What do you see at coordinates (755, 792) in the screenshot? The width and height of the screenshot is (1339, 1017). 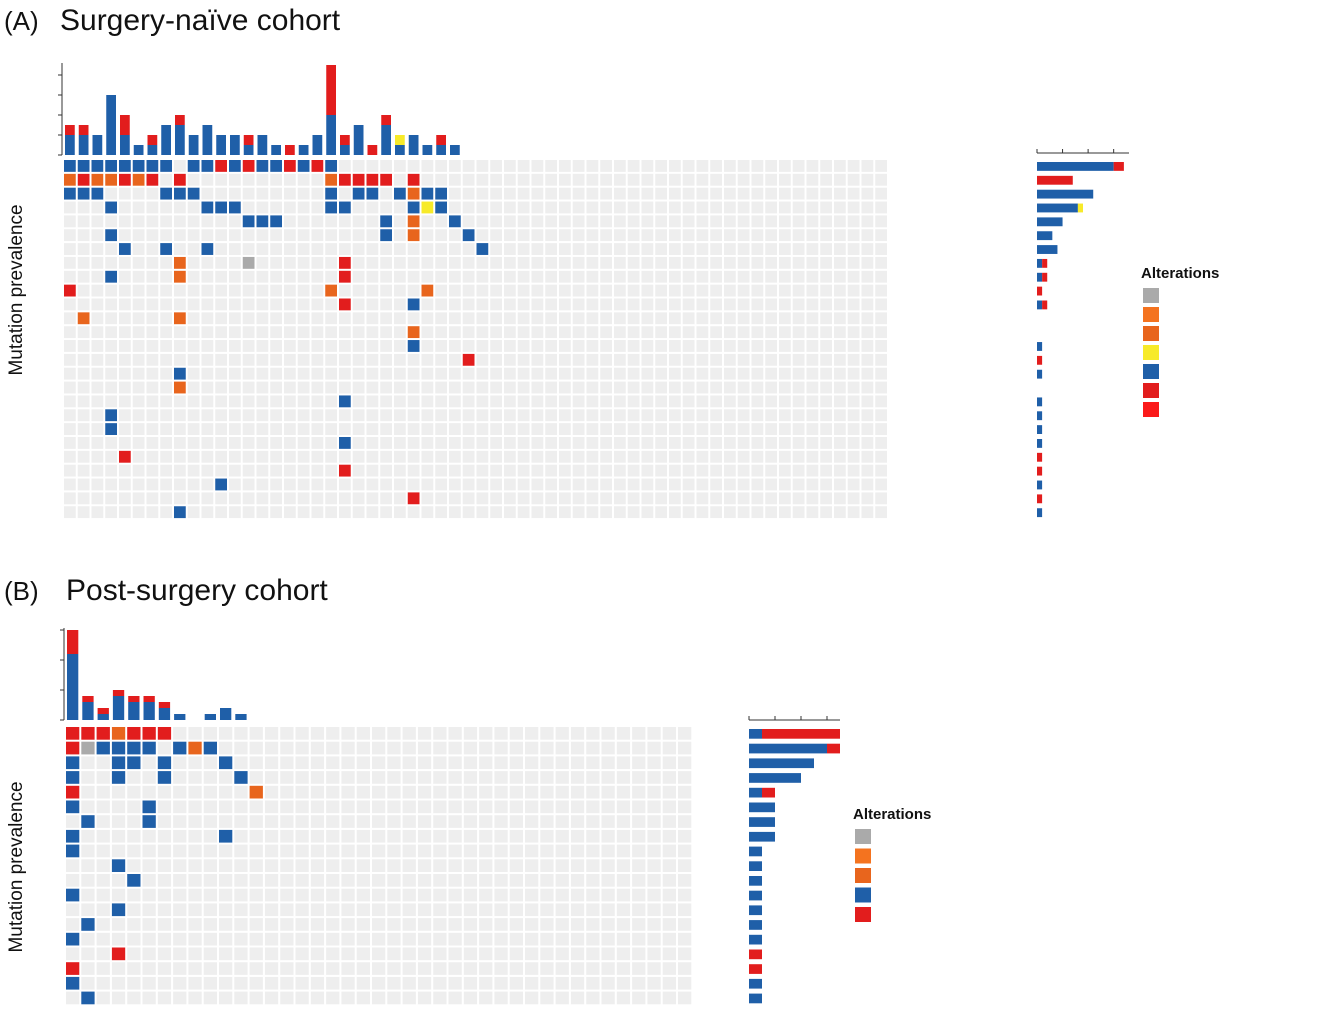 I see `panel-b-count-bar-pole` at bounding box center [755, 792].